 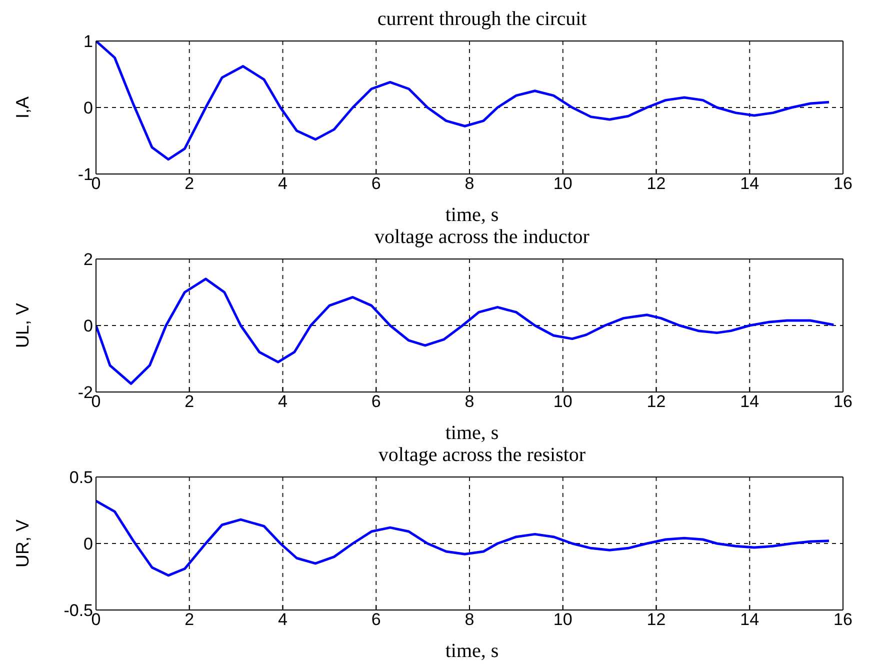 I want to click on y-axis-title: UR, V, so click(x=22, y=543).